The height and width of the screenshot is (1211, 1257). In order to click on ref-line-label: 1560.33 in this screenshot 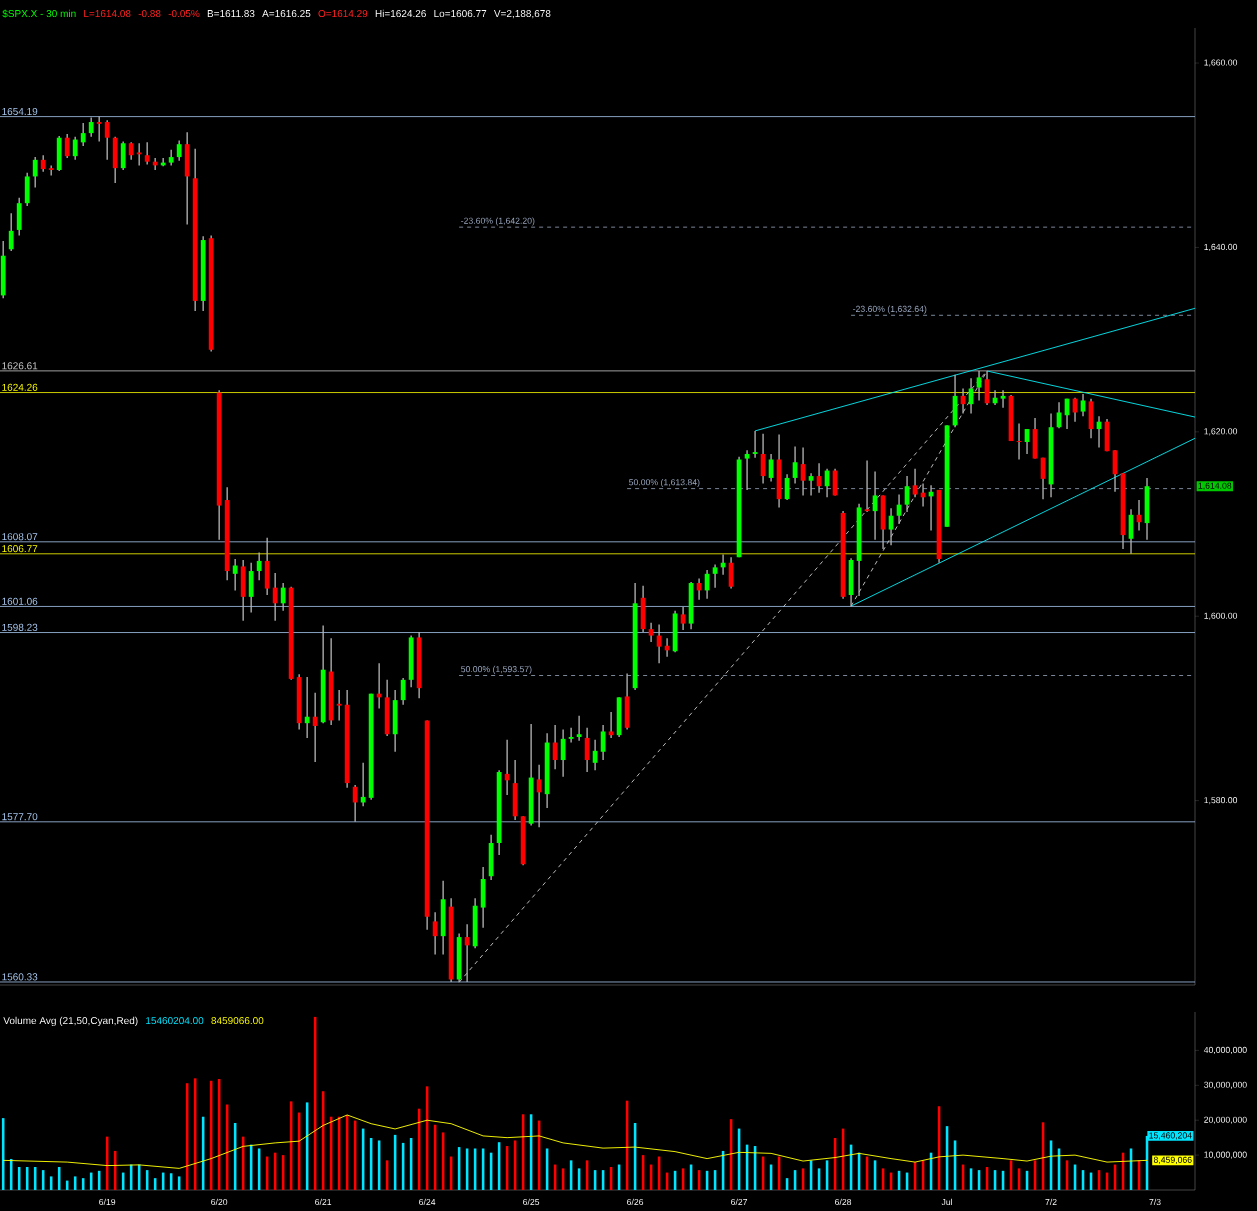, I will do `click(20, 977)`.